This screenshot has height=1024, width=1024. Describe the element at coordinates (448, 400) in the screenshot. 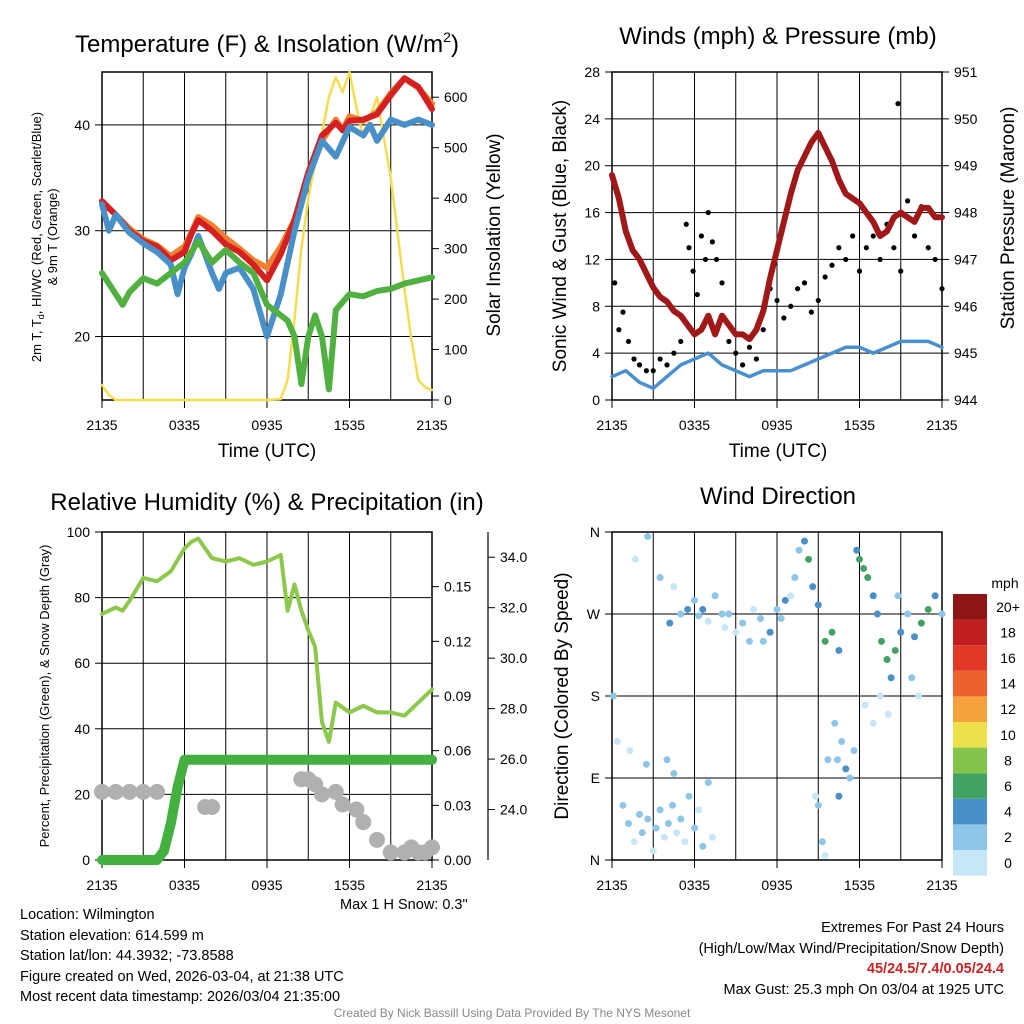

I see `right-axis-tick-label: 0` at that location.